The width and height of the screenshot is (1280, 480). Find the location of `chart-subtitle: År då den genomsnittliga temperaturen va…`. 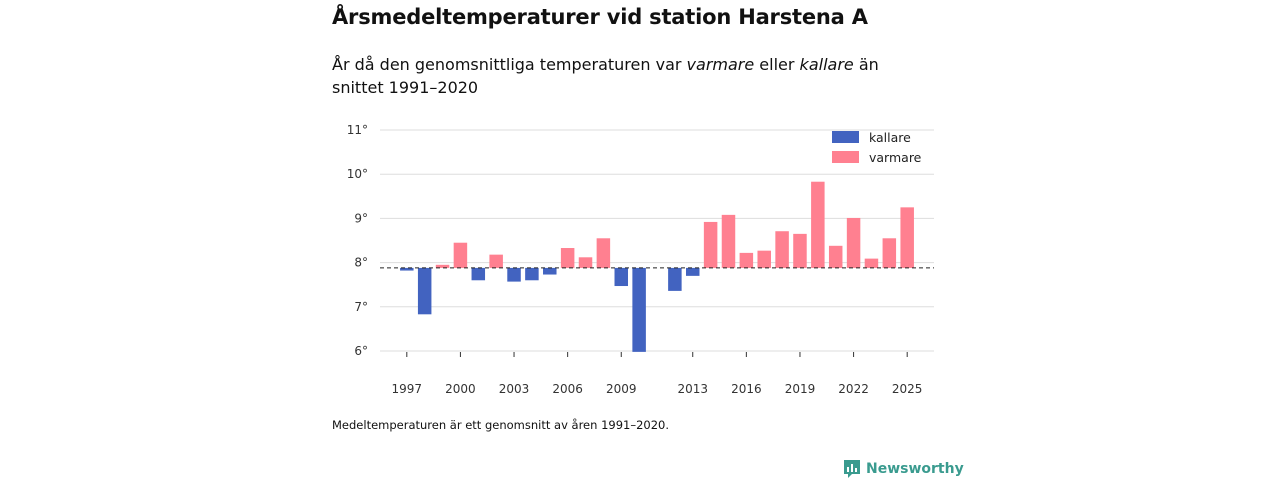

chart-subtitle: År då den genomsnittliga temperaturen va… is located at coordinates (632, 76).